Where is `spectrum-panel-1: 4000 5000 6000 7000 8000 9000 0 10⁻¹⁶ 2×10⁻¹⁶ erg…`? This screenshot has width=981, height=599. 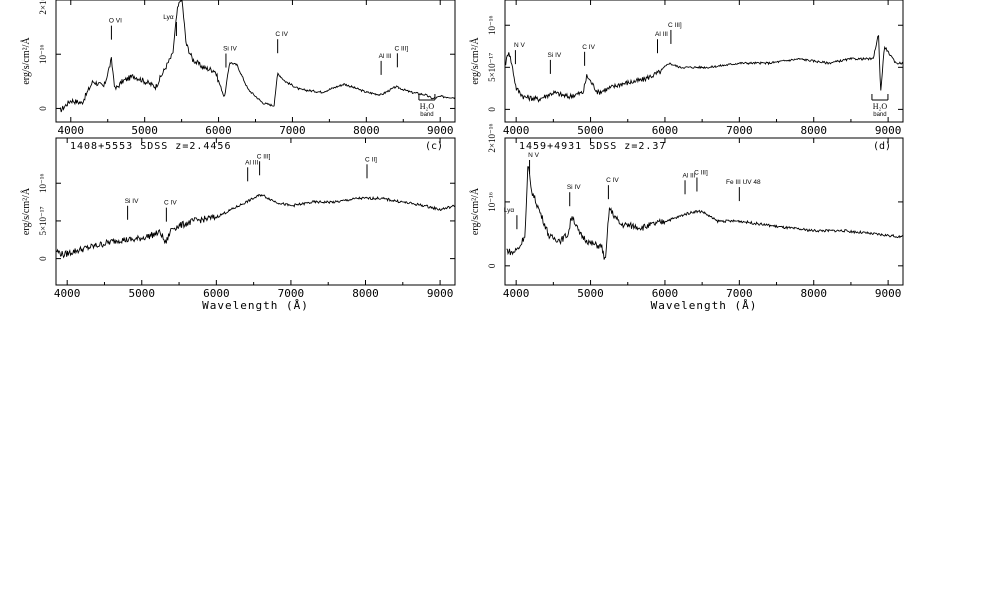 spectrum-panel-1: 4000 5000 6000 7000 8000 9000 0 10⁻¹⁶ 2×10⁻¹⁶ erg… is located at coordinates (238, 68).